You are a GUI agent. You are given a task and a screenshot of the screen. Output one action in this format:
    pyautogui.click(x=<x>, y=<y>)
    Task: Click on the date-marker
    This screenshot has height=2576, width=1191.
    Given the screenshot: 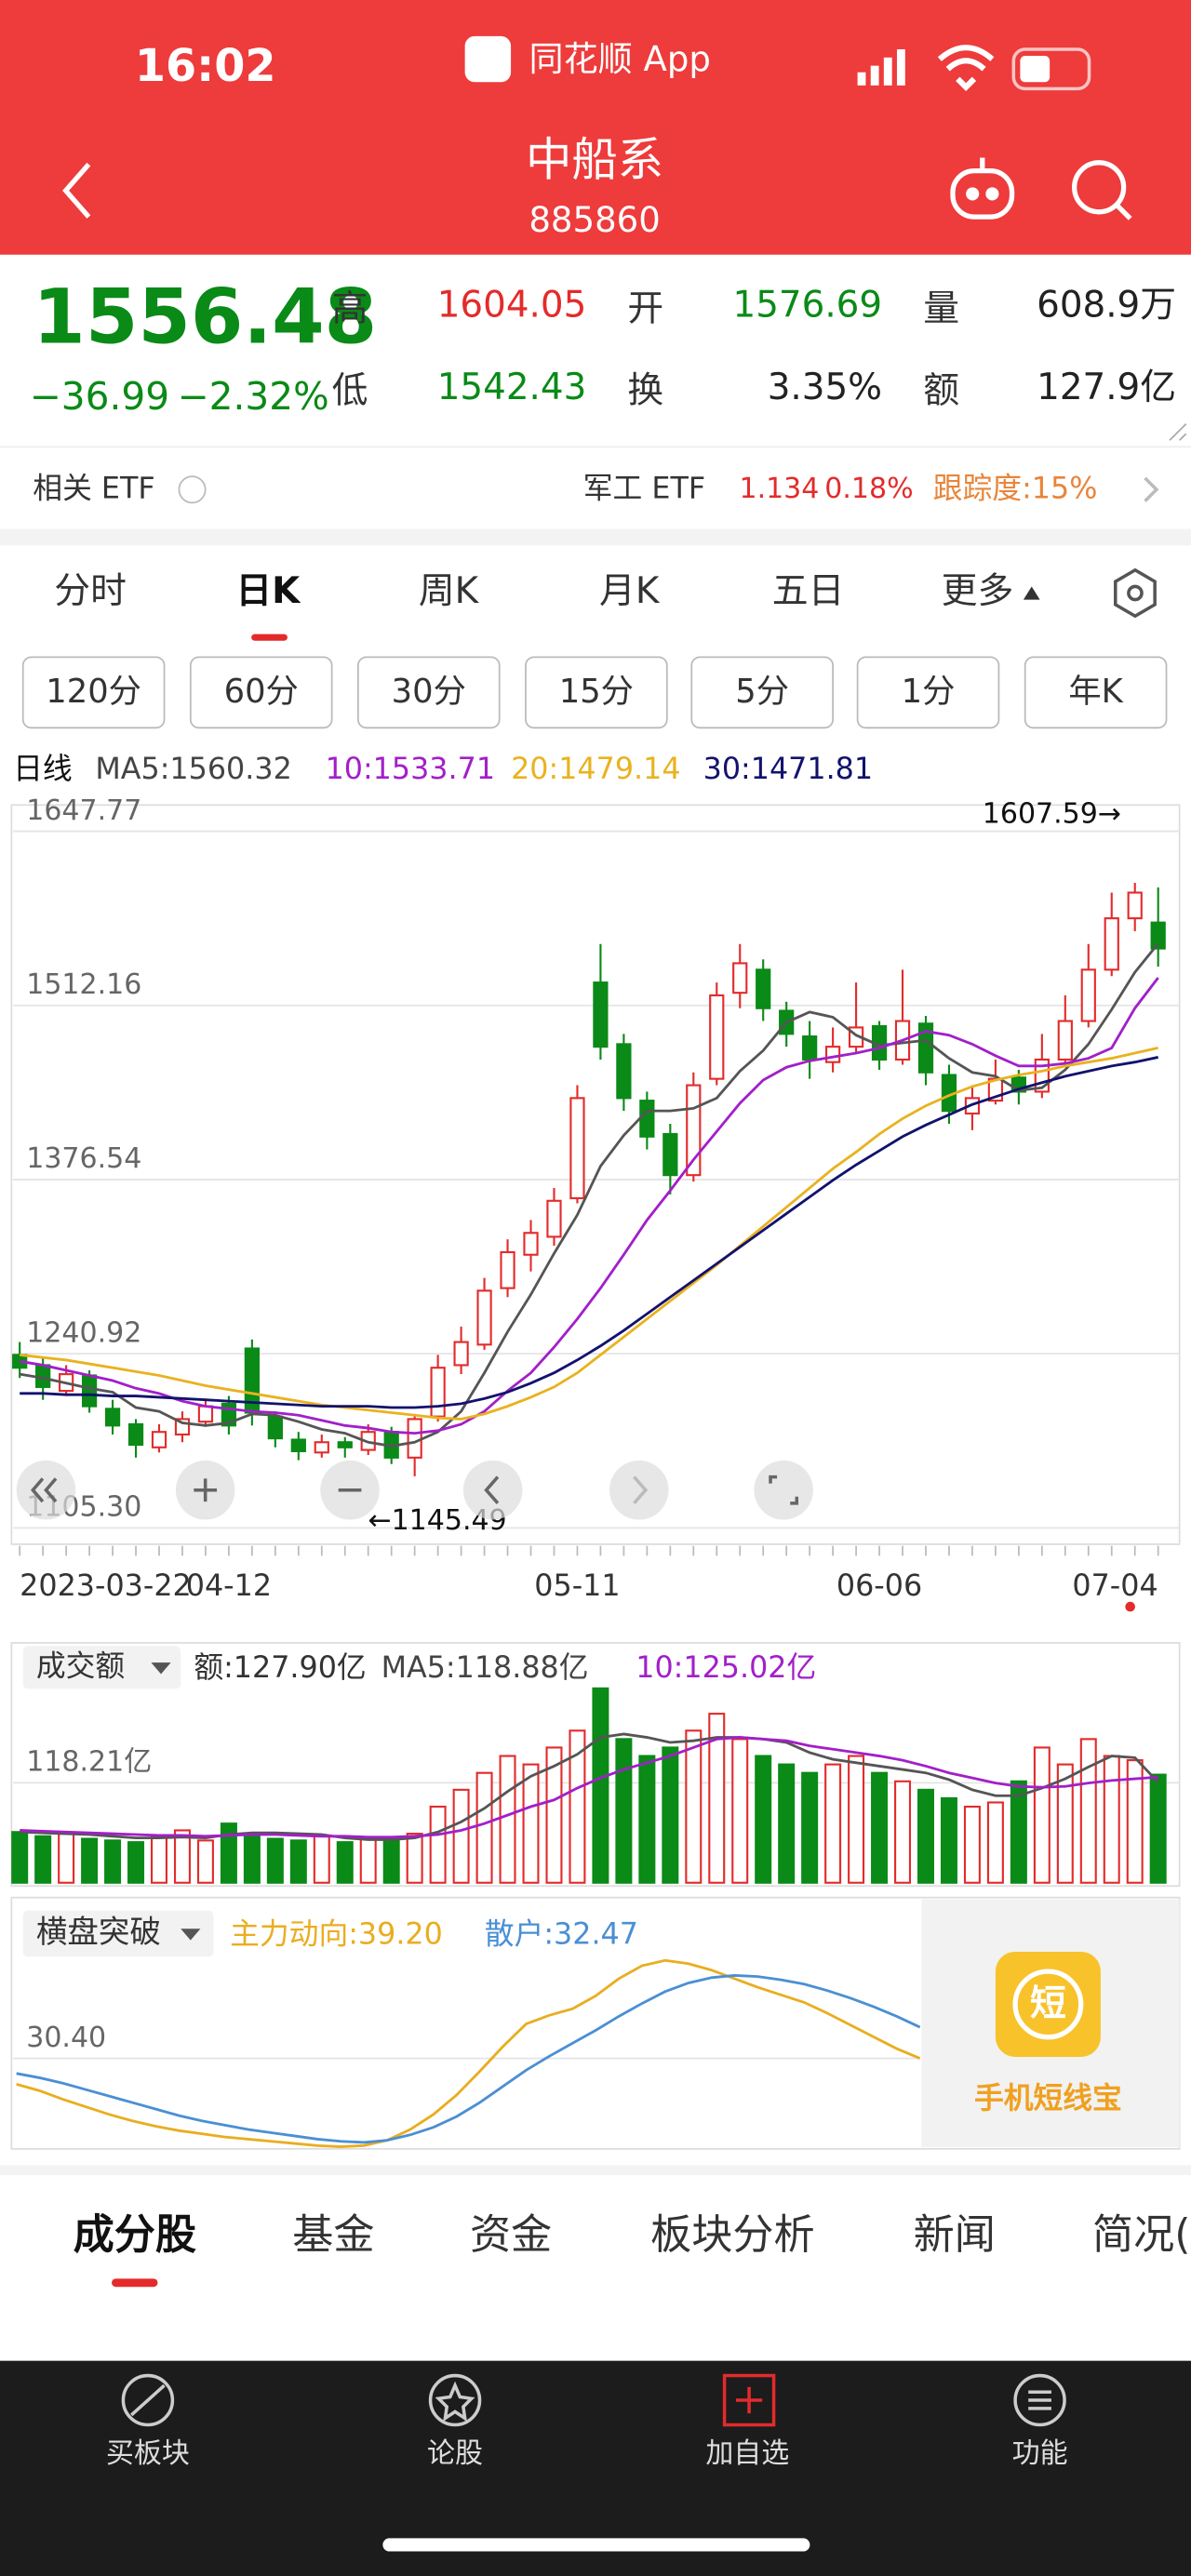 What is the action you would take?
    pyautogui.click(x=1130, y=1606)
    